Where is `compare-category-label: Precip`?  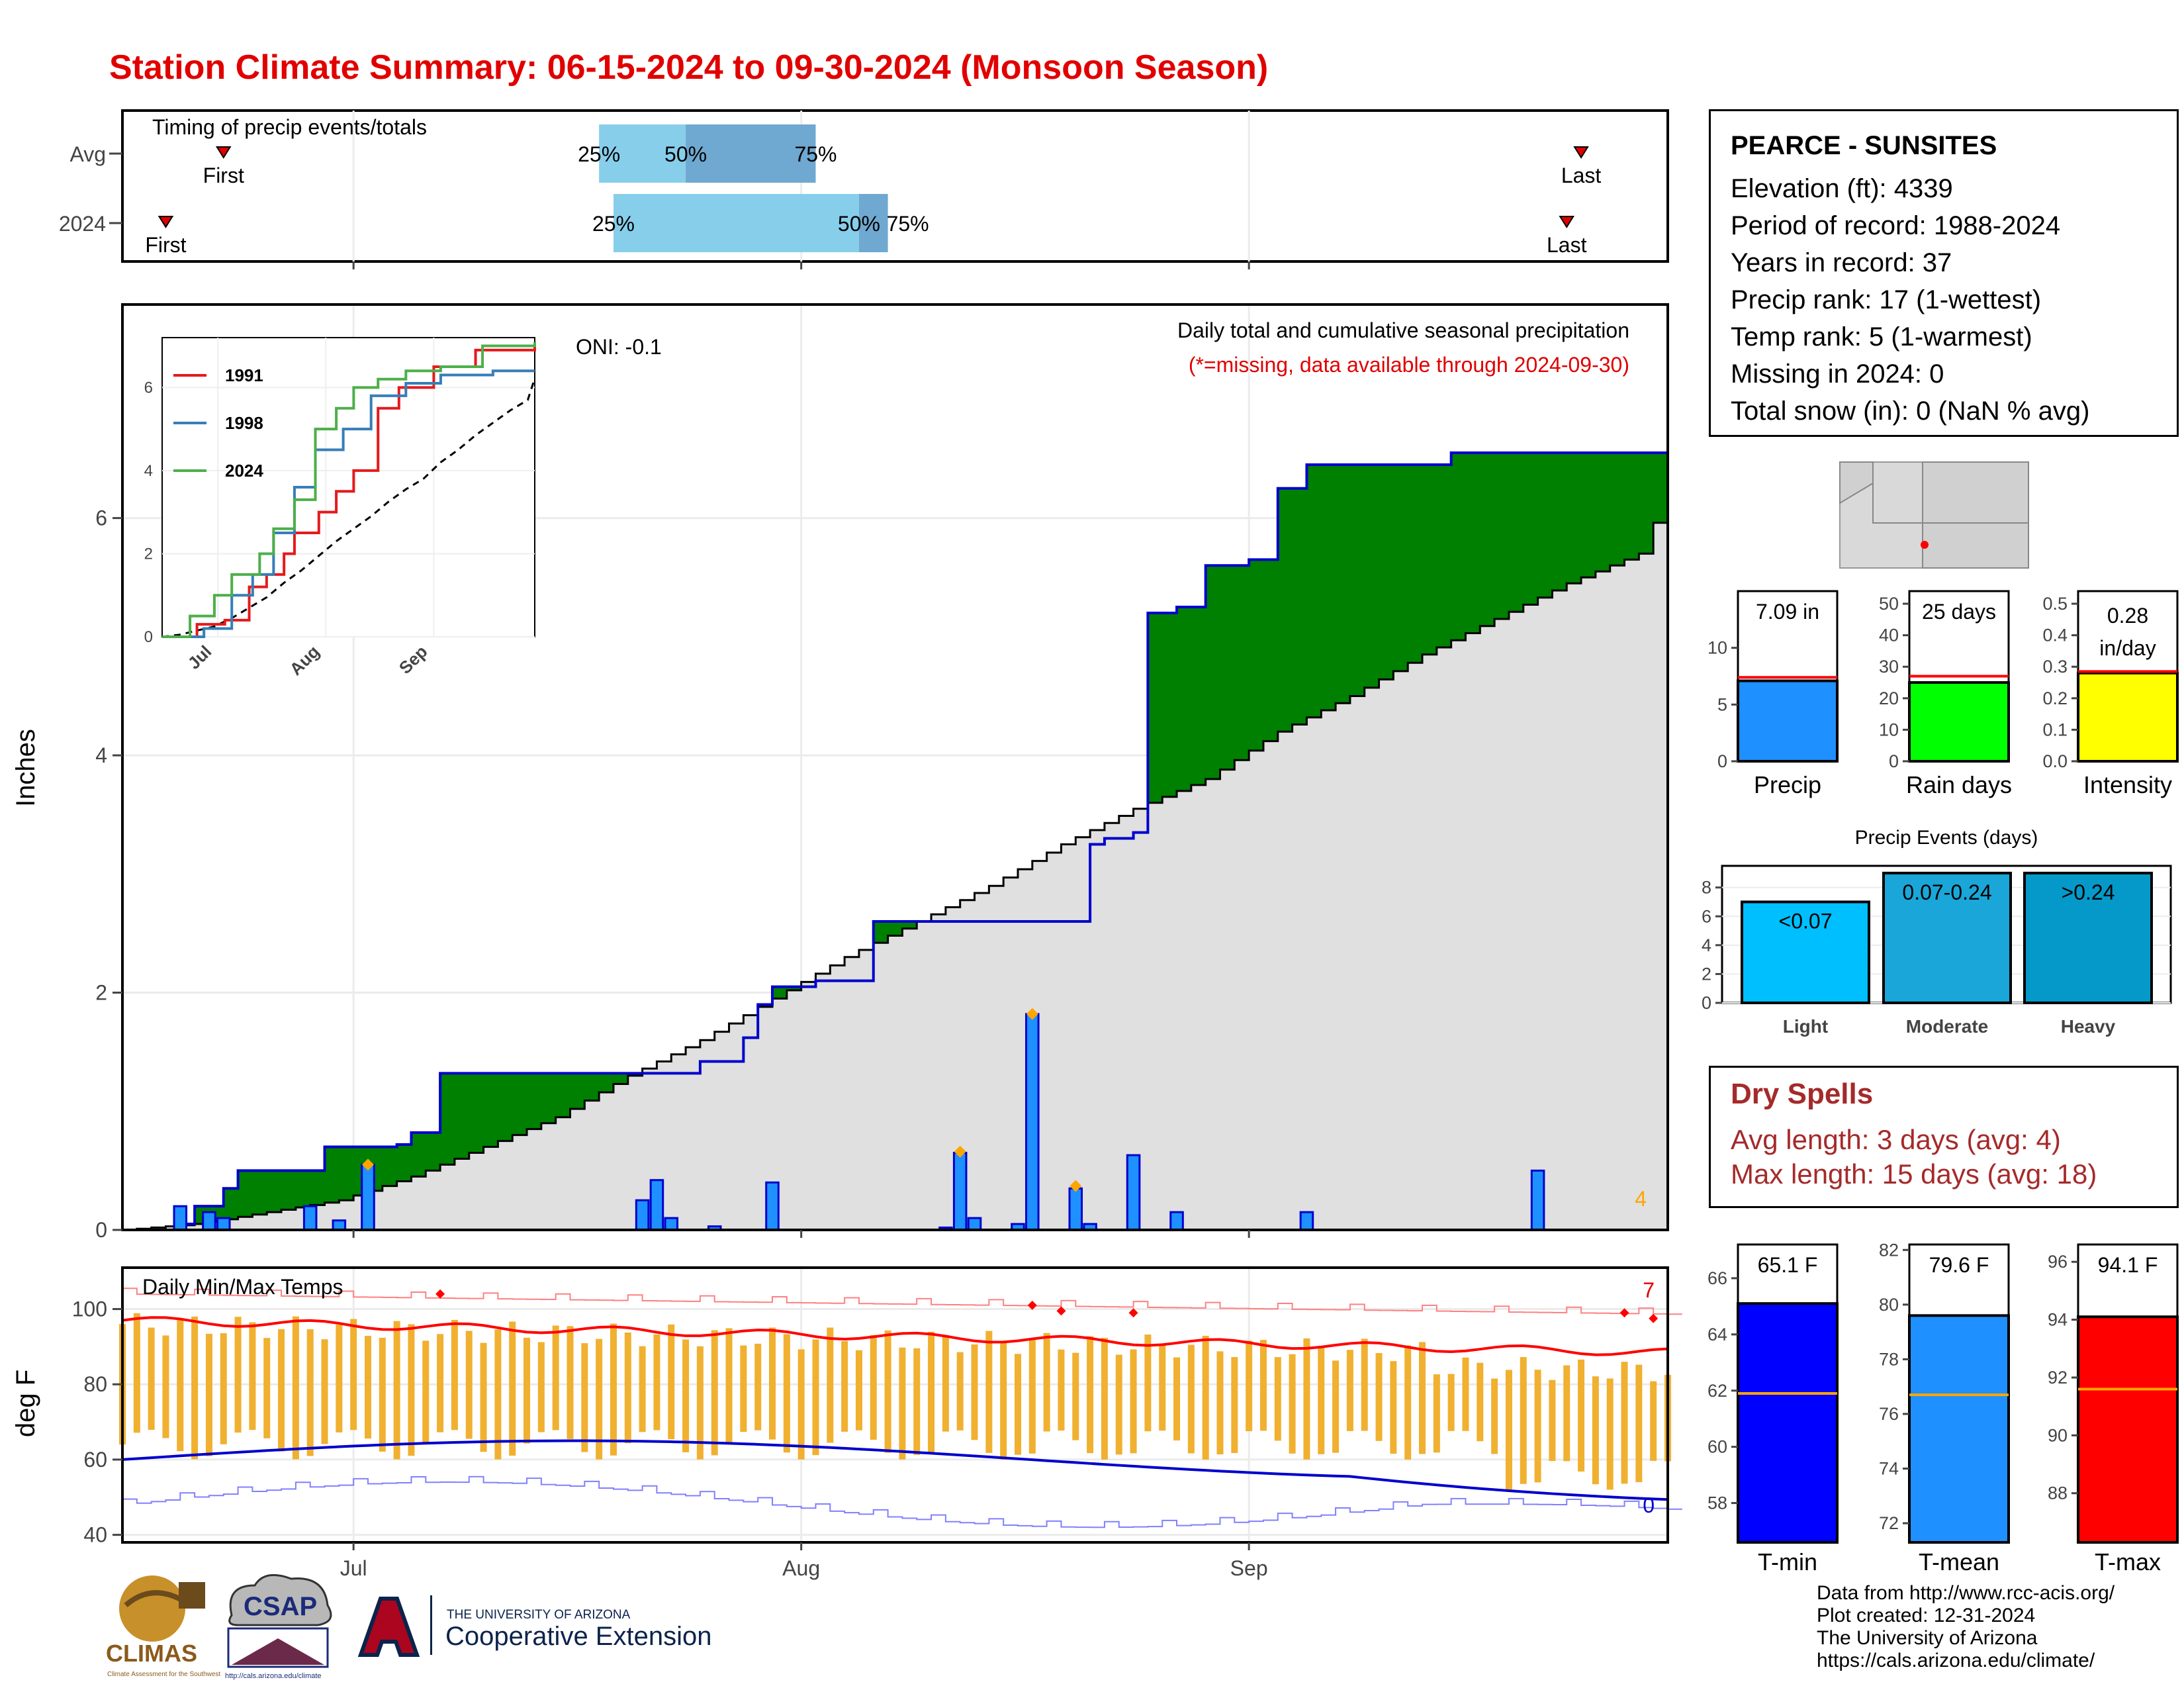
compare-category-label: Precip is located at coordinates (1787, 784).